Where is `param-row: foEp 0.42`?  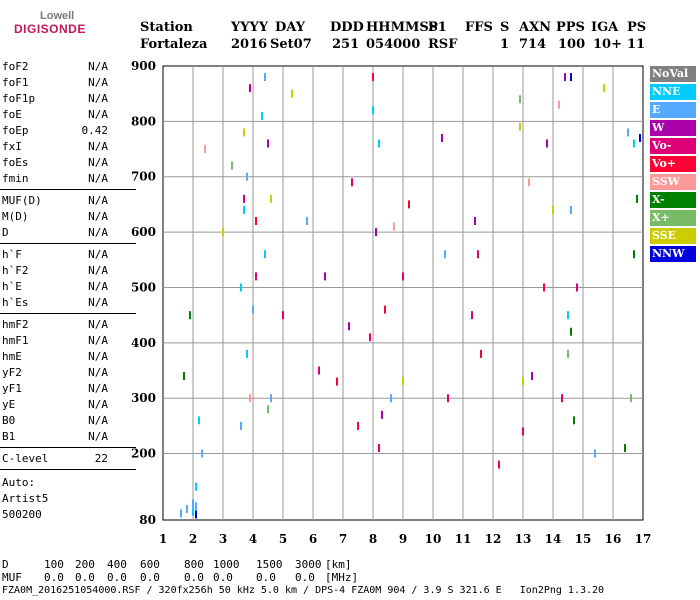
param-row: foEp 0.42 is located at coordinates (55, 131).